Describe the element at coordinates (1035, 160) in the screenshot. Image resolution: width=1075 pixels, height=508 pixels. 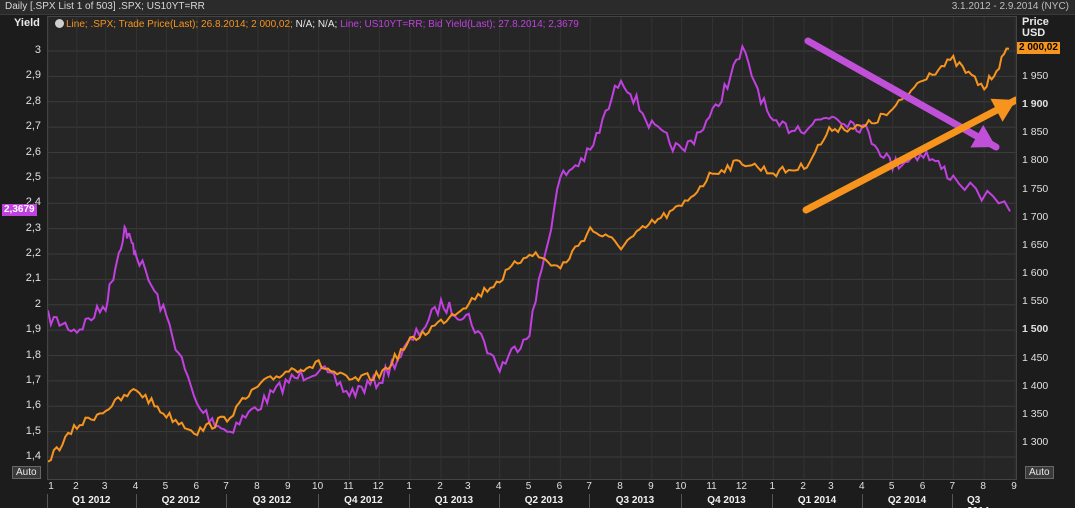
I see `right-tick-label: 1 800` at that location.